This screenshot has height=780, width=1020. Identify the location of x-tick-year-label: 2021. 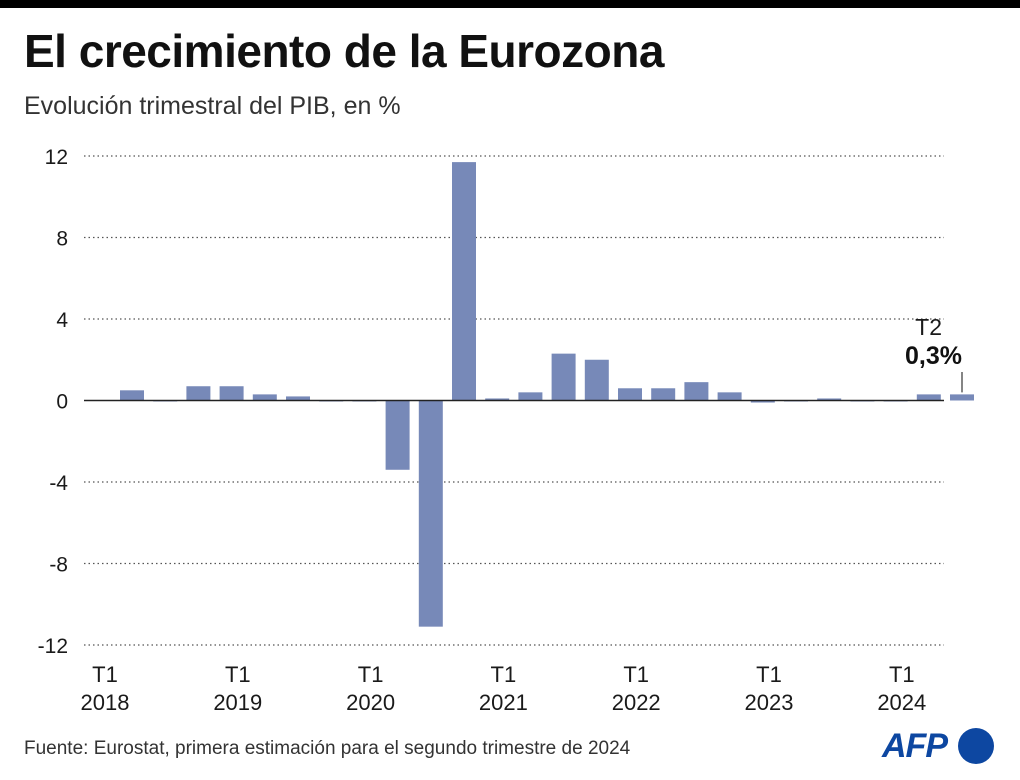
(503, 702).